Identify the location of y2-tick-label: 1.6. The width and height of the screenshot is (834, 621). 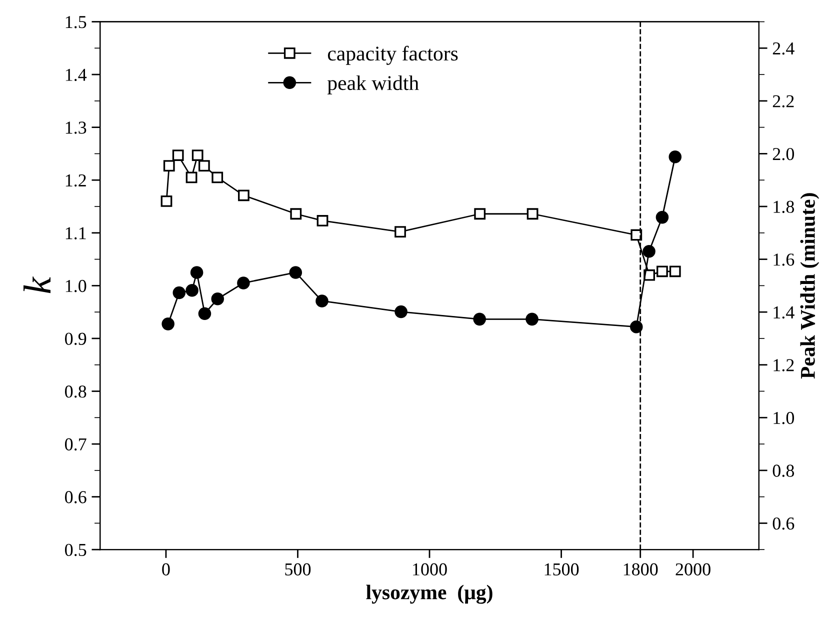
(784, 260).